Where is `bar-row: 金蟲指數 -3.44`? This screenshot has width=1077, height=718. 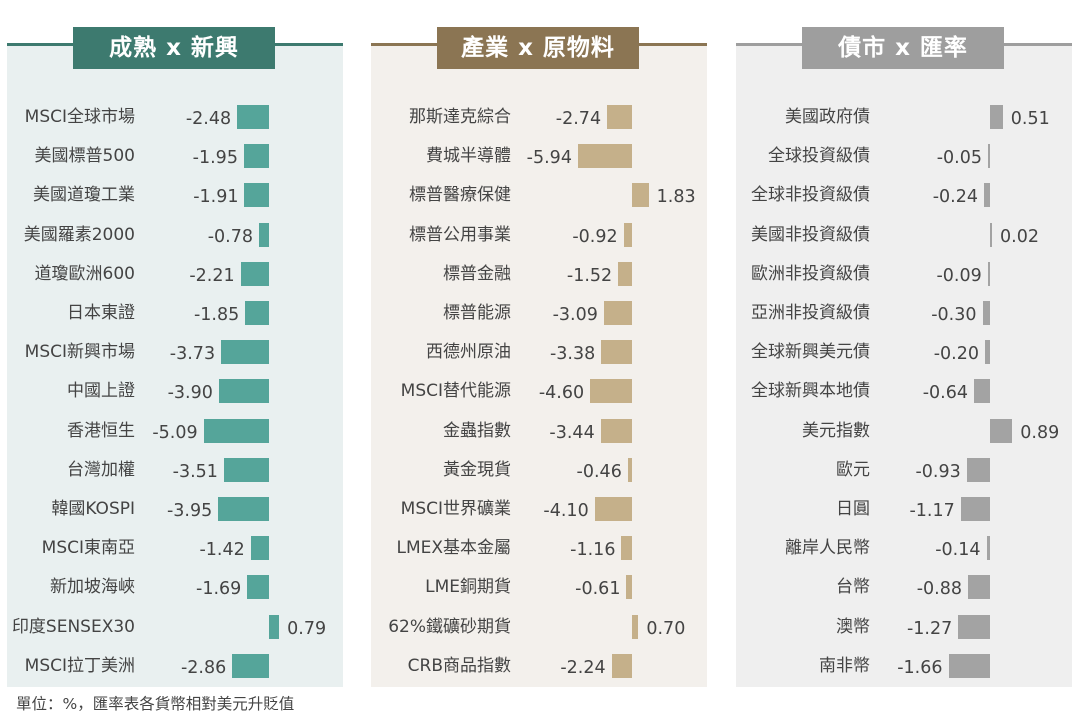
bar-row: 金蟲指數 -3.44 is located at coordinates (539, 430).